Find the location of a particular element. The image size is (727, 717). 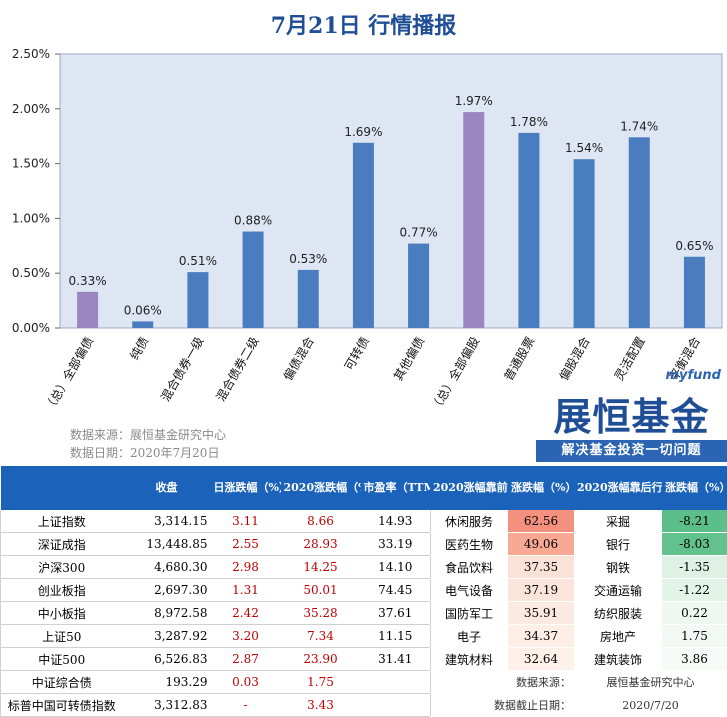

data-label-10: 1.74% is located at coordinates (639, 126).